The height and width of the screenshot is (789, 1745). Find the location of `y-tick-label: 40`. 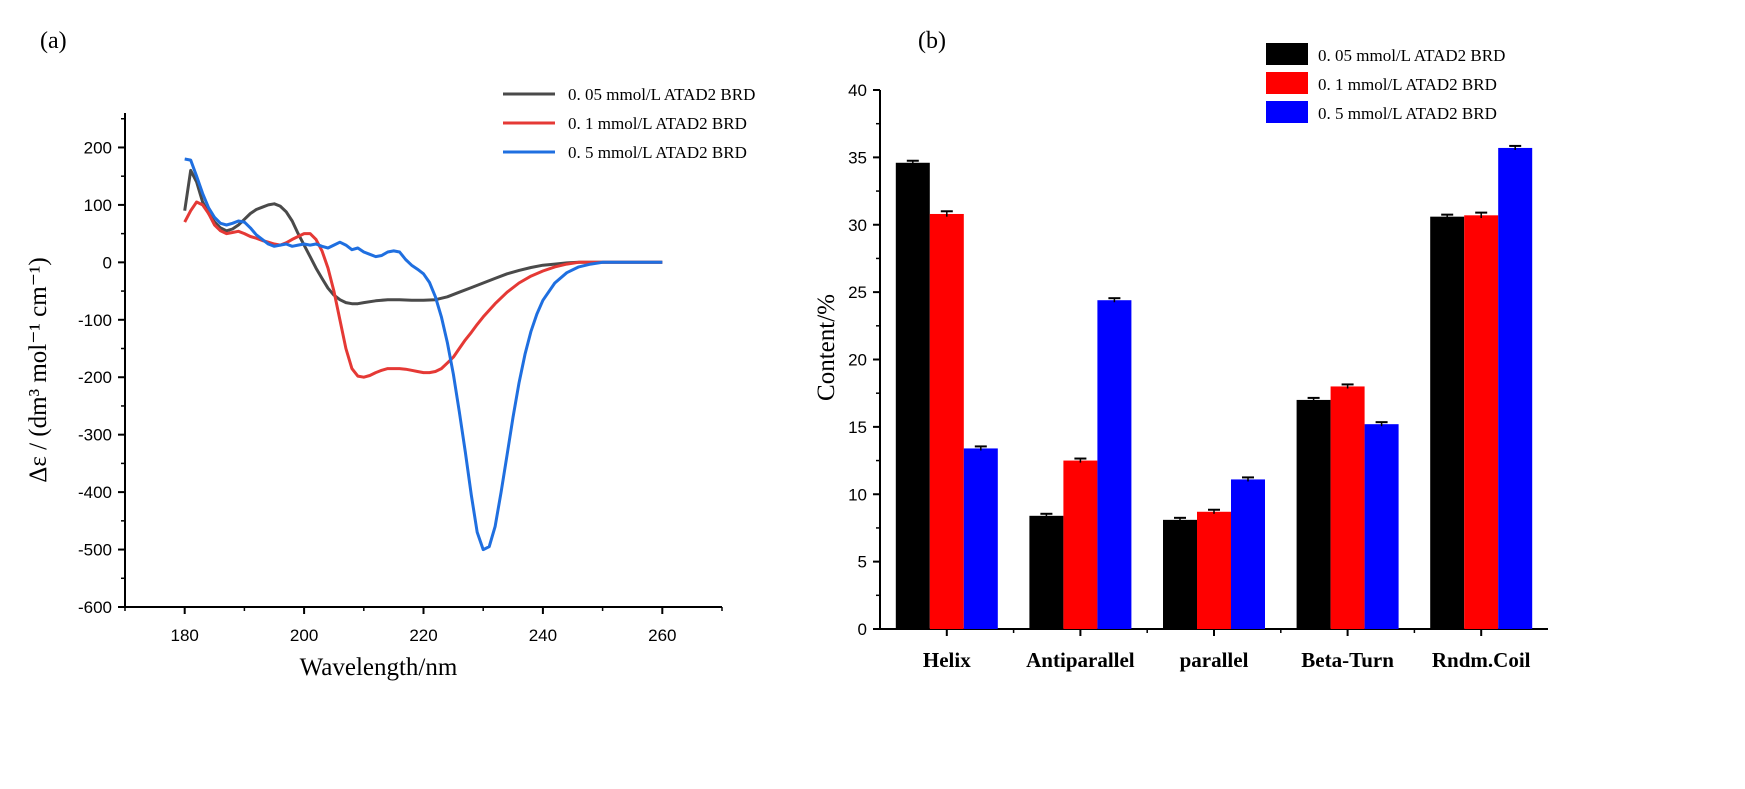

y-tick-label: 40 is located at coordinates (857, 90).